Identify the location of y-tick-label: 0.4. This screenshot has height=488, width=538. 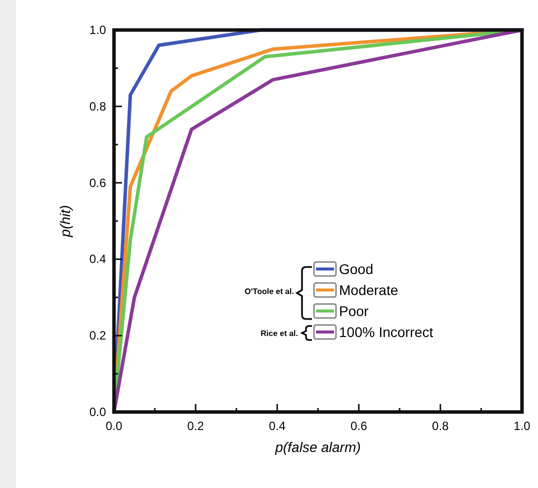
(97, 259).